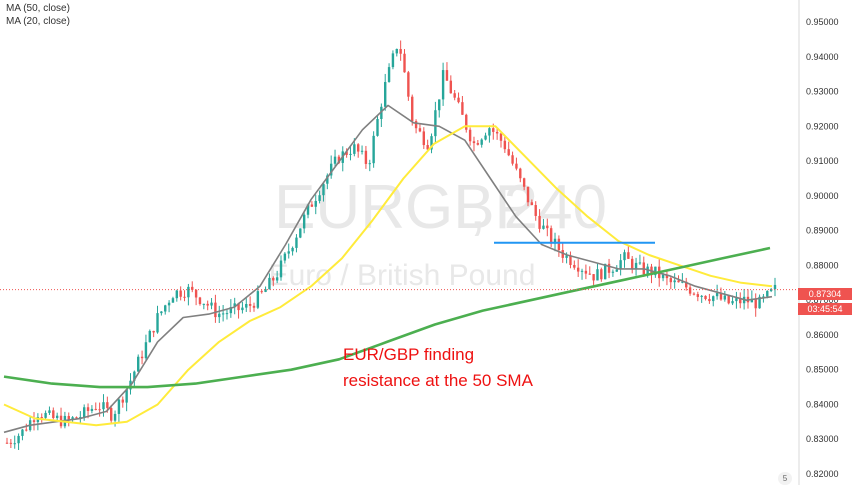 The height and width of the screenshot is (490, 852). Describe the element at coordinates (822, 404) in the screenshot. I see `y-tick-label: 0.84000` at that location.